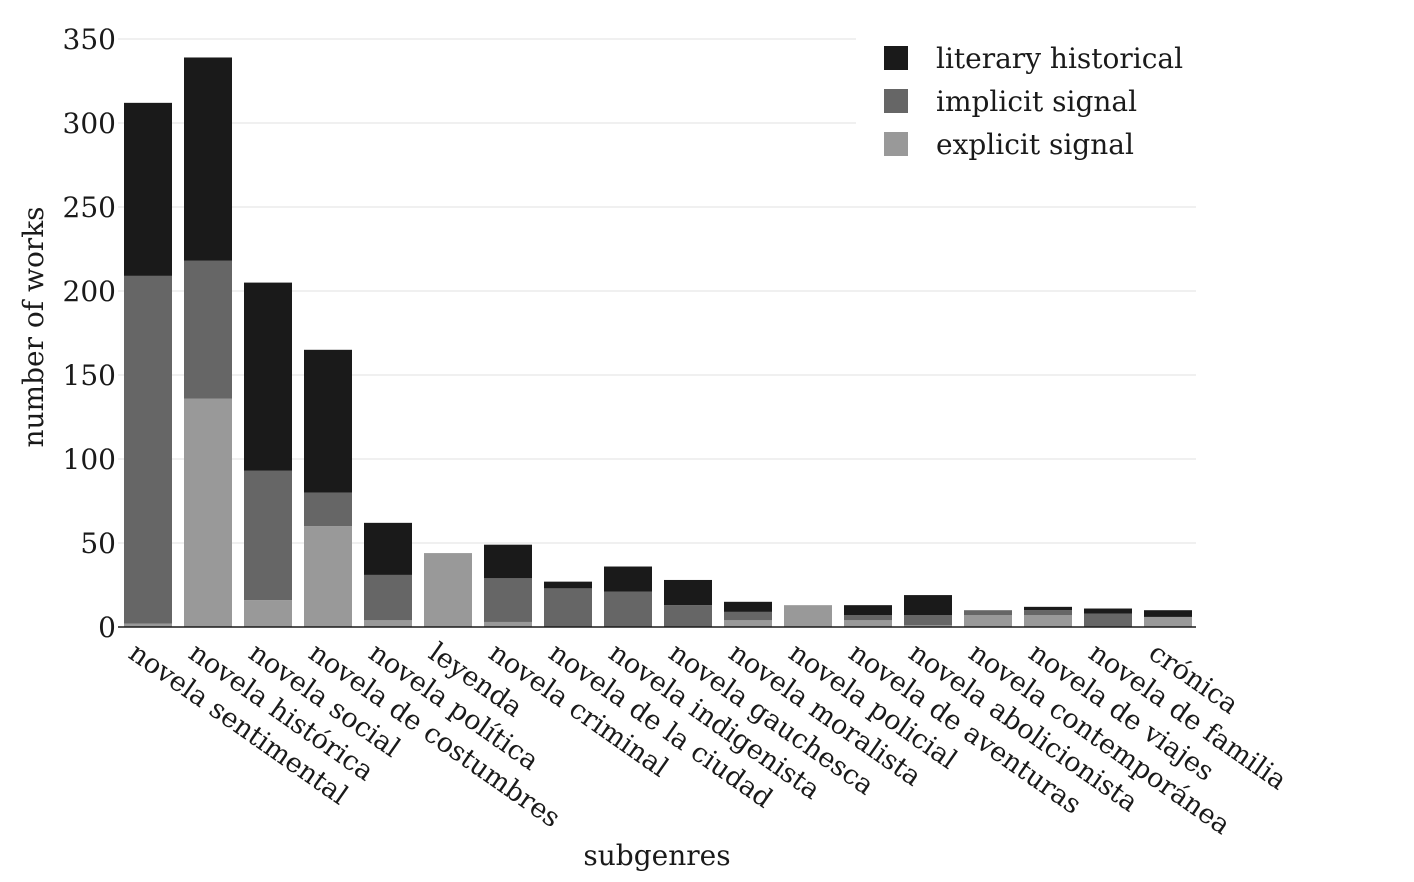 The width and height of the screenshot is (1414, 882). I want to click on y-tick-label: 350, so click(89, 39).